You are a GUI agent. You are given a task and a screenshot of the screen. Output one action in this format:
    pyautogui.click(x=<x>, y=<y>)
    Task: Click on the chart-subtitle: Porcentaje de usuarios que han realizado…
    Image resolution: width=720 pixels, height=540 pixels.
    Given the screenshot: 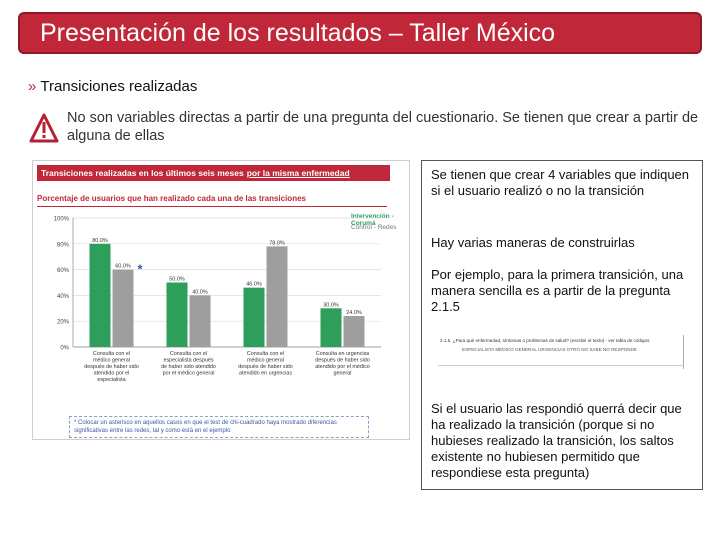 What is the action you would take?
    pyautogui.click(x=171, y=198)
    